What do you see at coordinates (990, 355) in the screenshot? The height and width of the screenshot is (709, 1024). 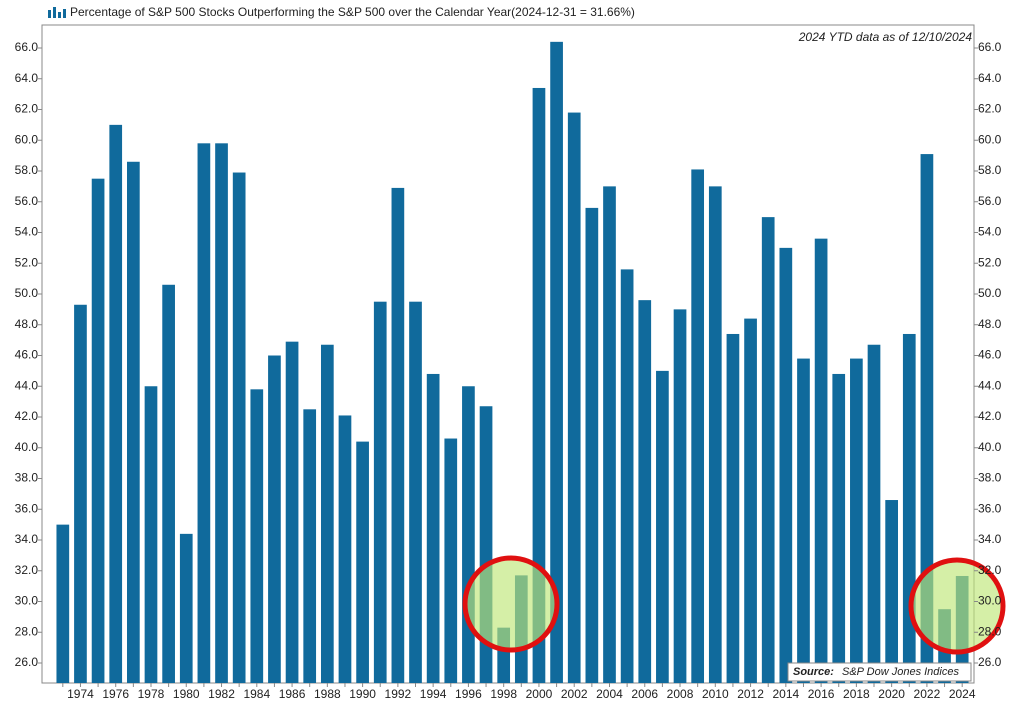 I see `y2-tick-label: 46.0` at bounding box center [990, 355].